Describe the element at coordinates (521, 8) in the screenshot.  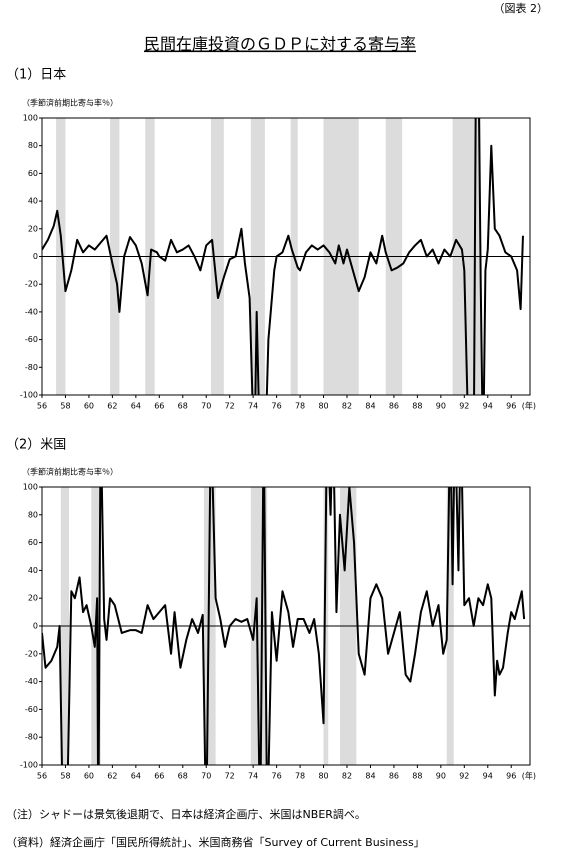
I see `figure-label: （図表 2）` at that location.